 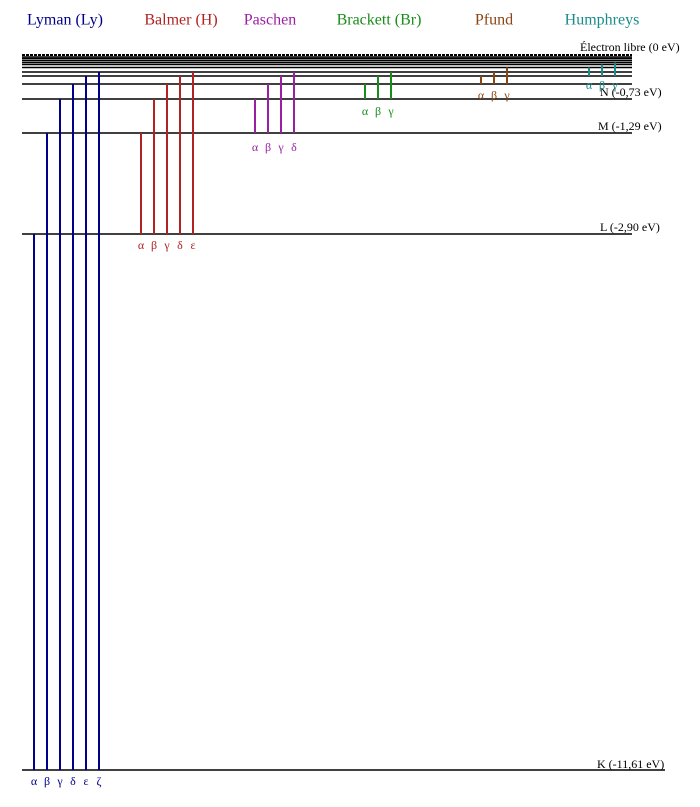 I want to click on level-label: Électron libre (0 eV), so click(x=630, y=47).